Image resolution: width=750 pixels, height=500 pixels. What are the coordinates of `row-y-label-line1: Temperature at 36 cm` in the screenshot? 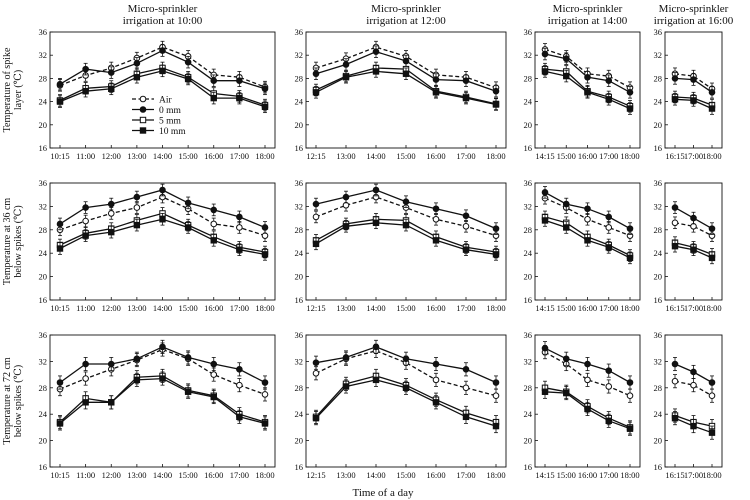 It's located at (7, 242).